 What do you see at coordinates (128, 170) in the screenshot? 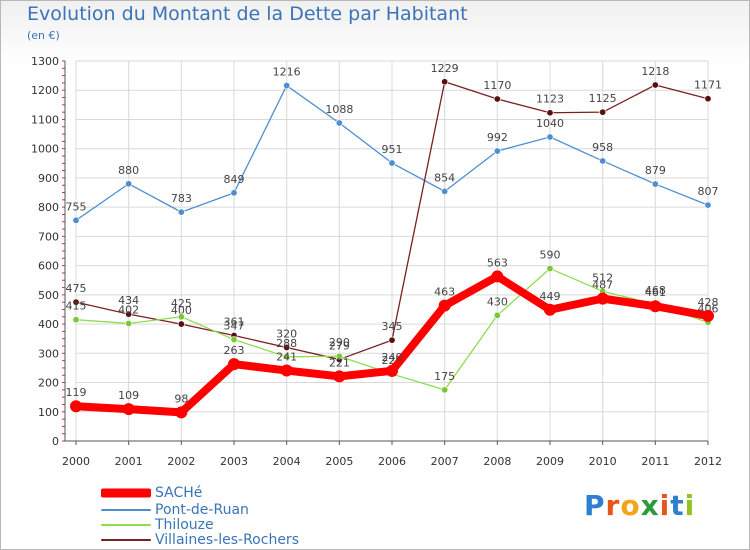
I see `data-label-pont-de-ruan: 880` at bounding box center [128, 170].